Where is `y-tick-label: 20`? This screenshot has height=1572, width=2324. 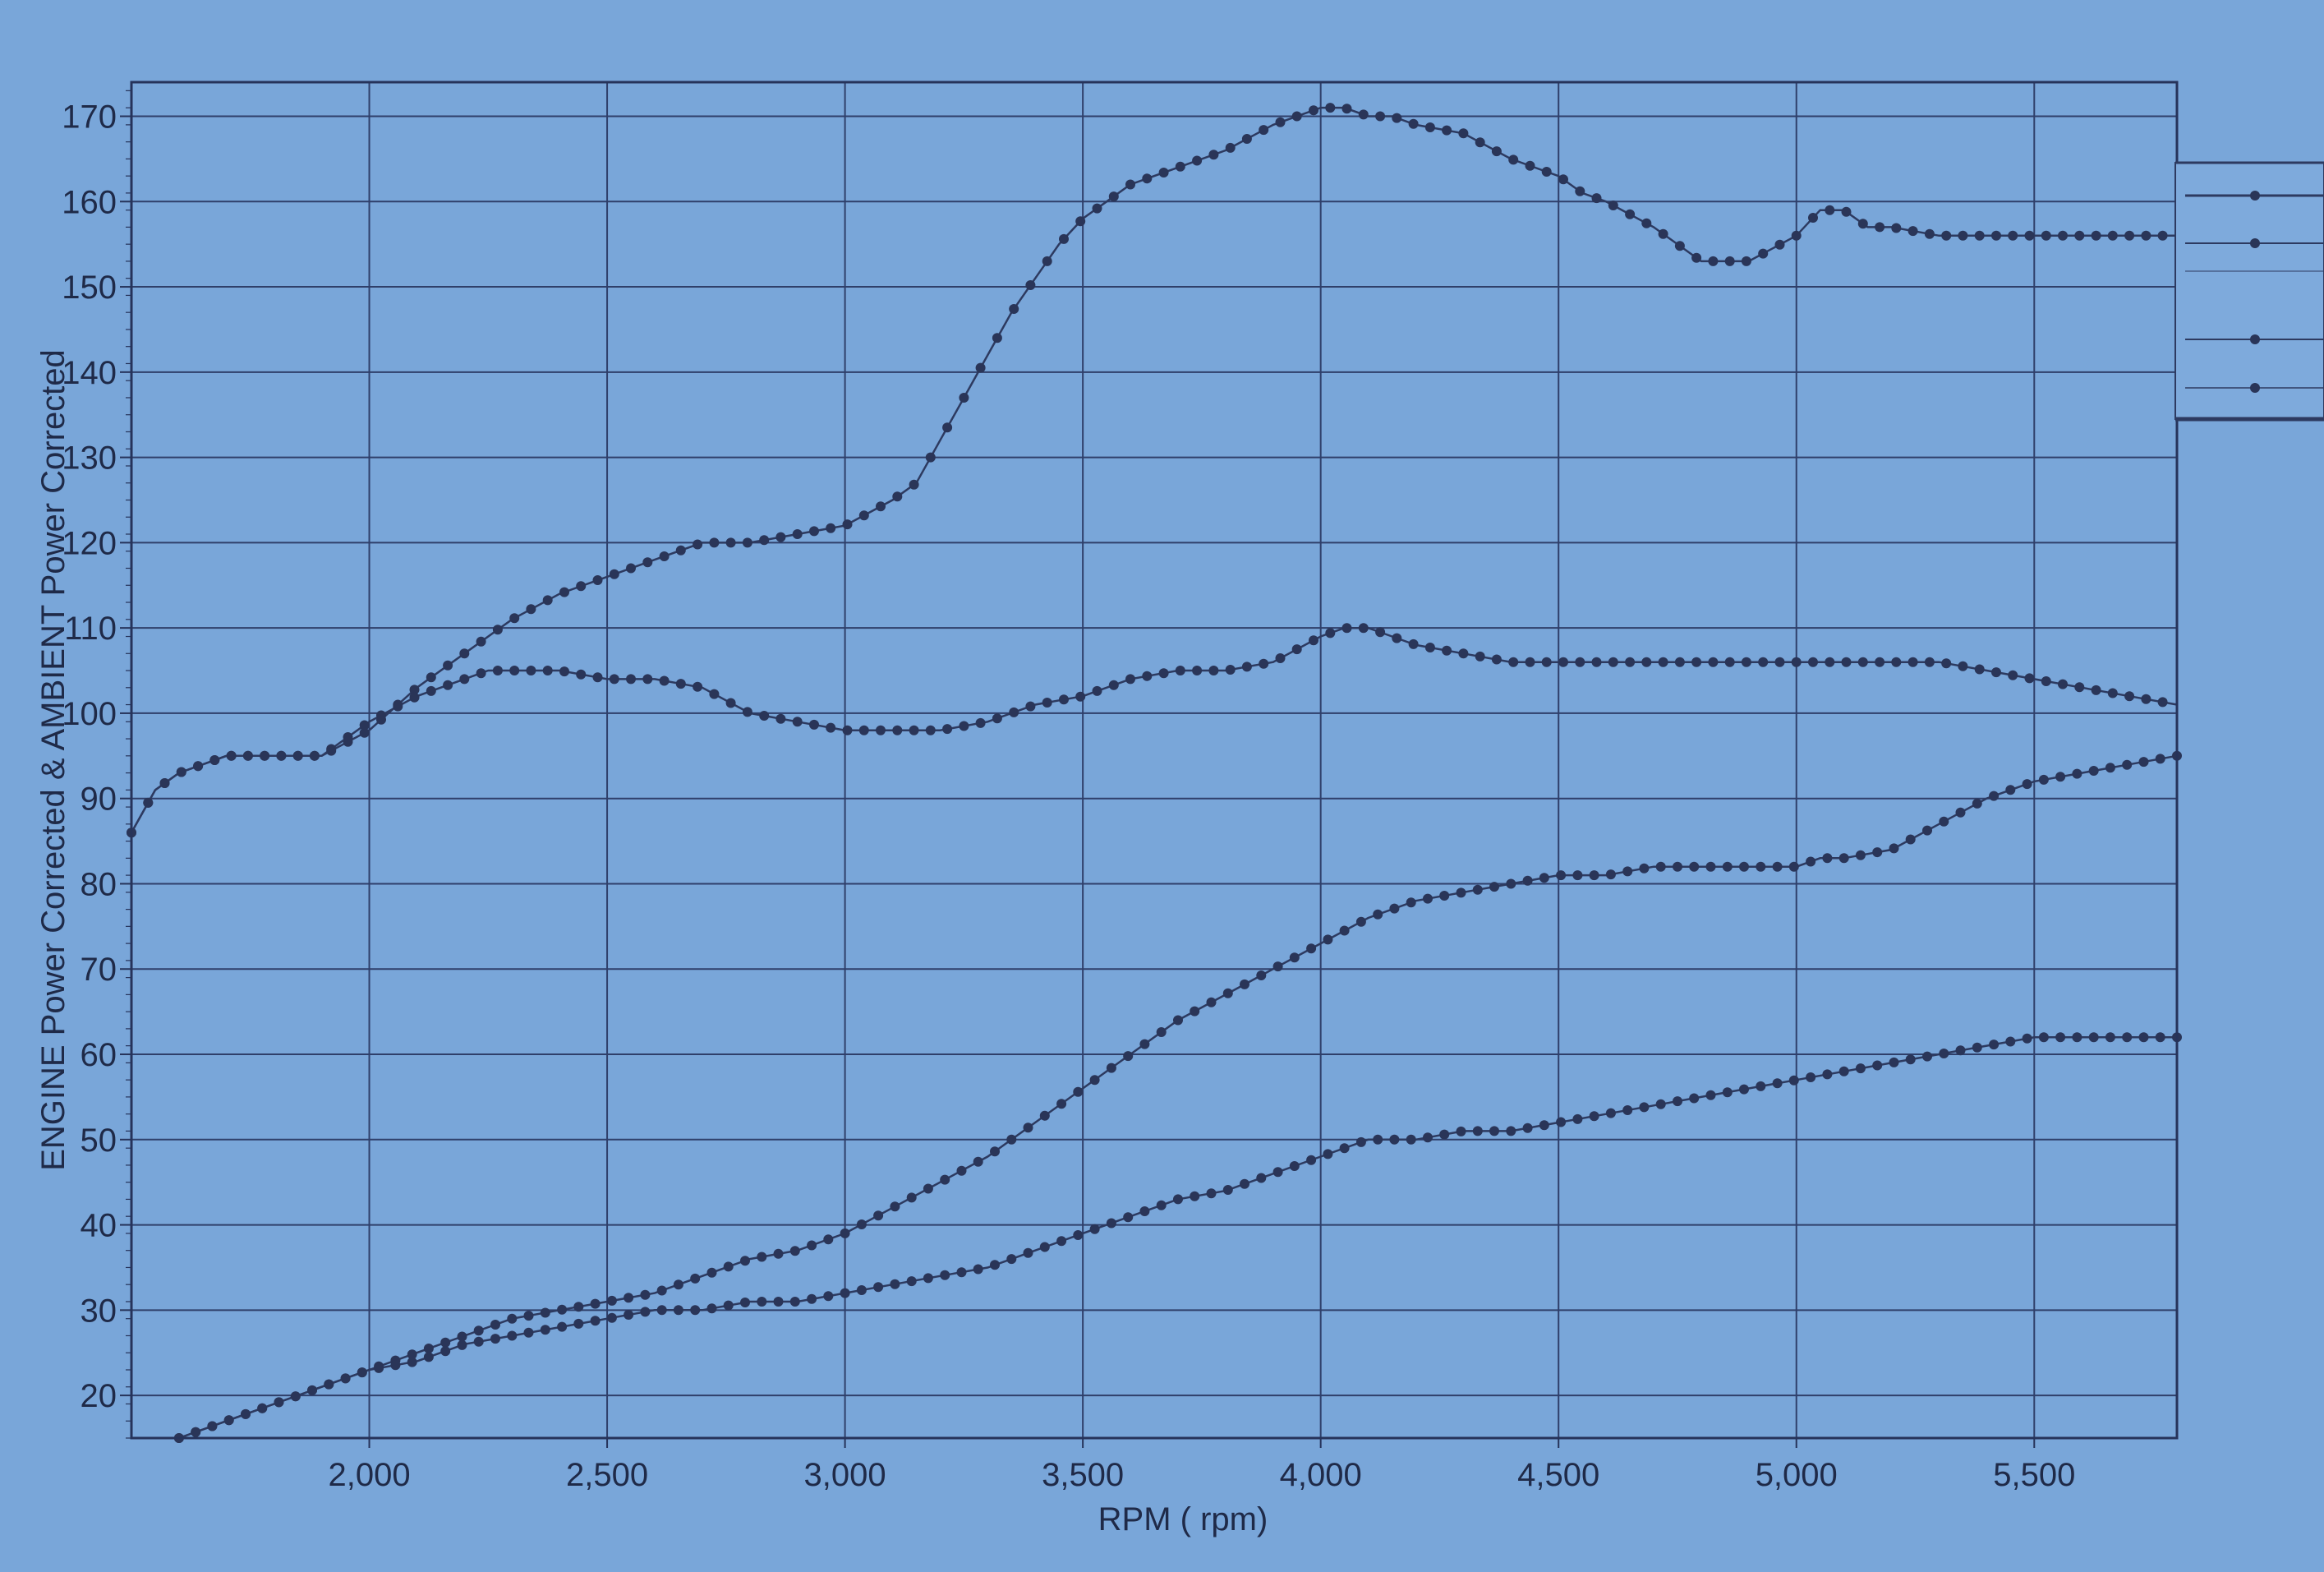
y-tick-label: 20 is located at coordinates (99, 1396).